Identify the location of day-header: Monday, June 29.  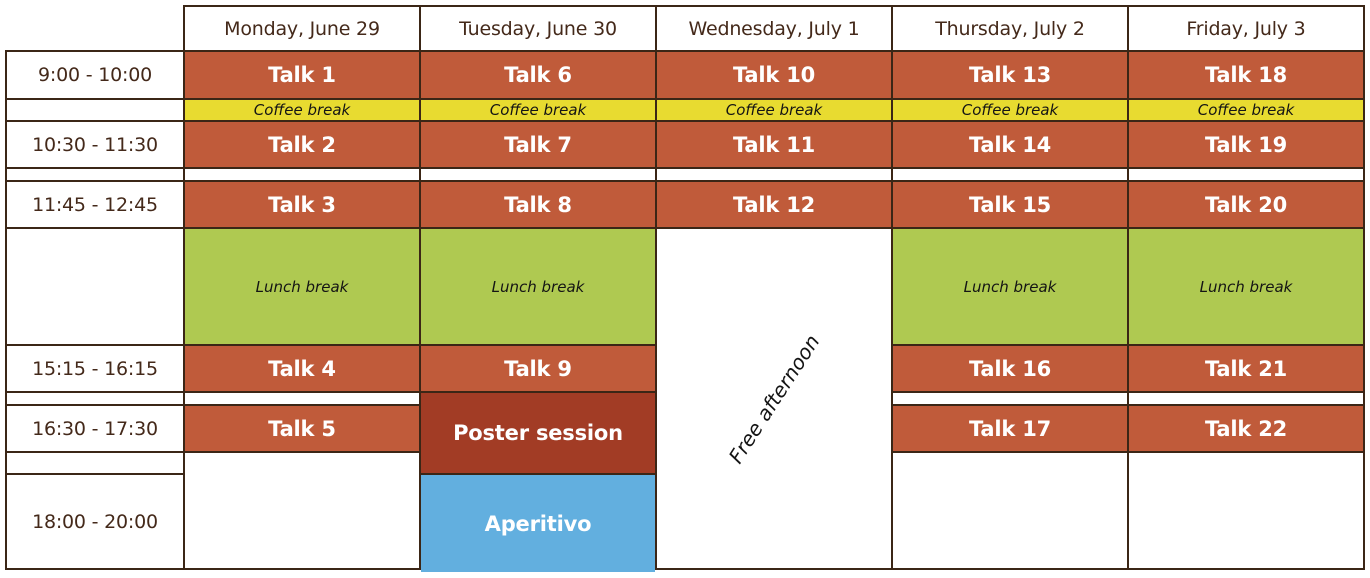
(302, 28).